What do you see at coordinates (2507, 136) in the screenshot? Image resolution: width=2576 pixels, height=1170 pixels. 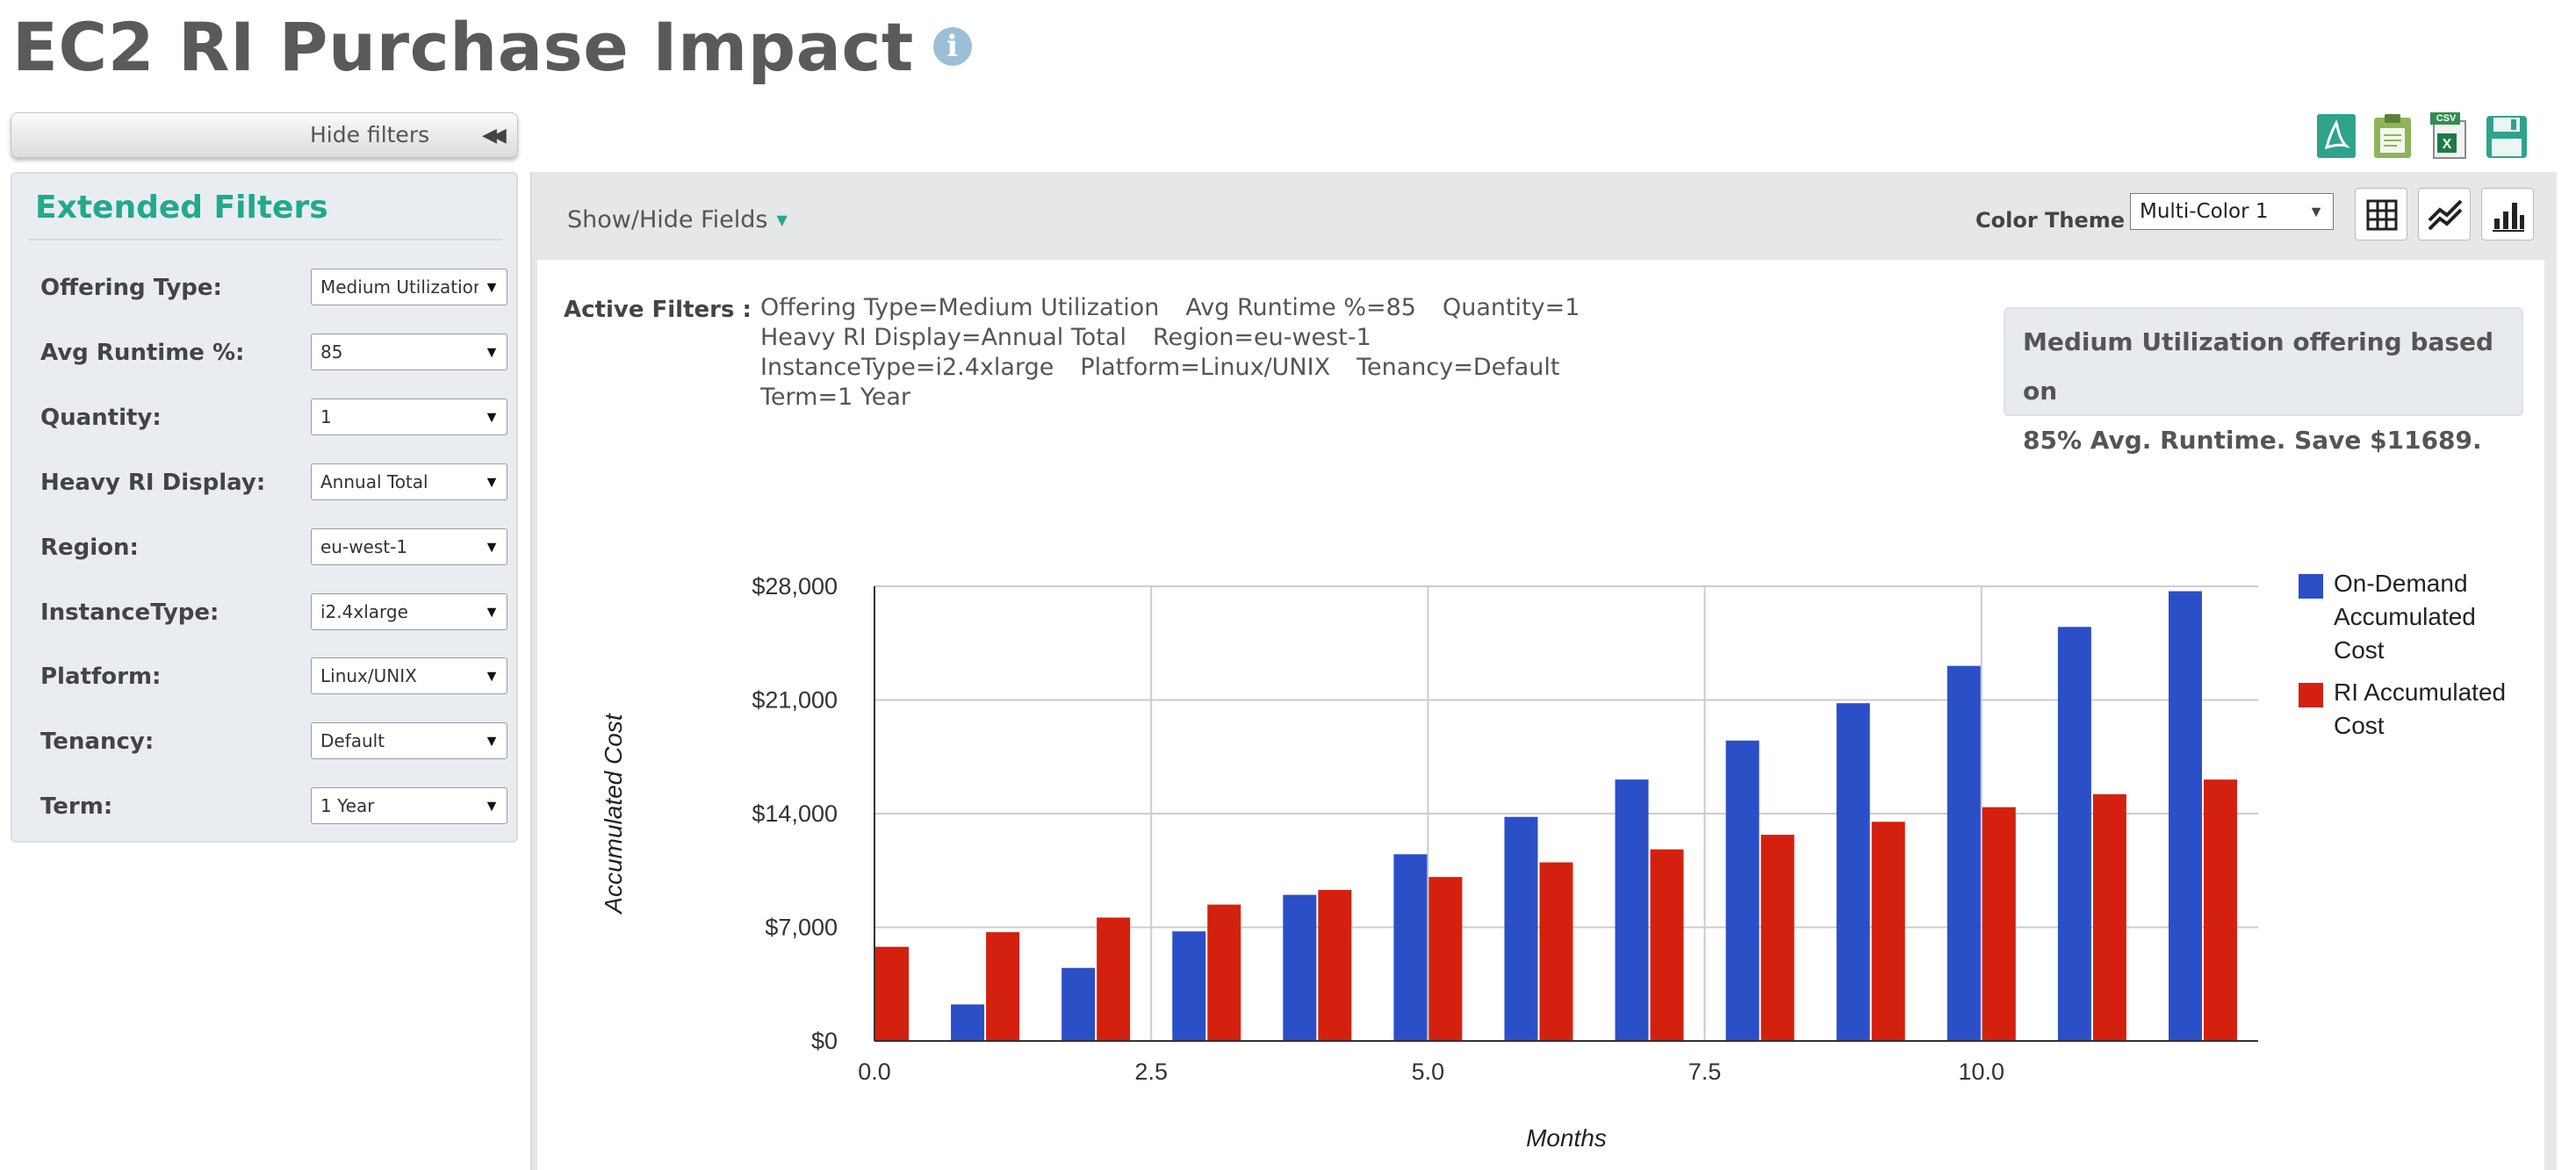 I see `save-icon` at bounding box center [2507, 136].